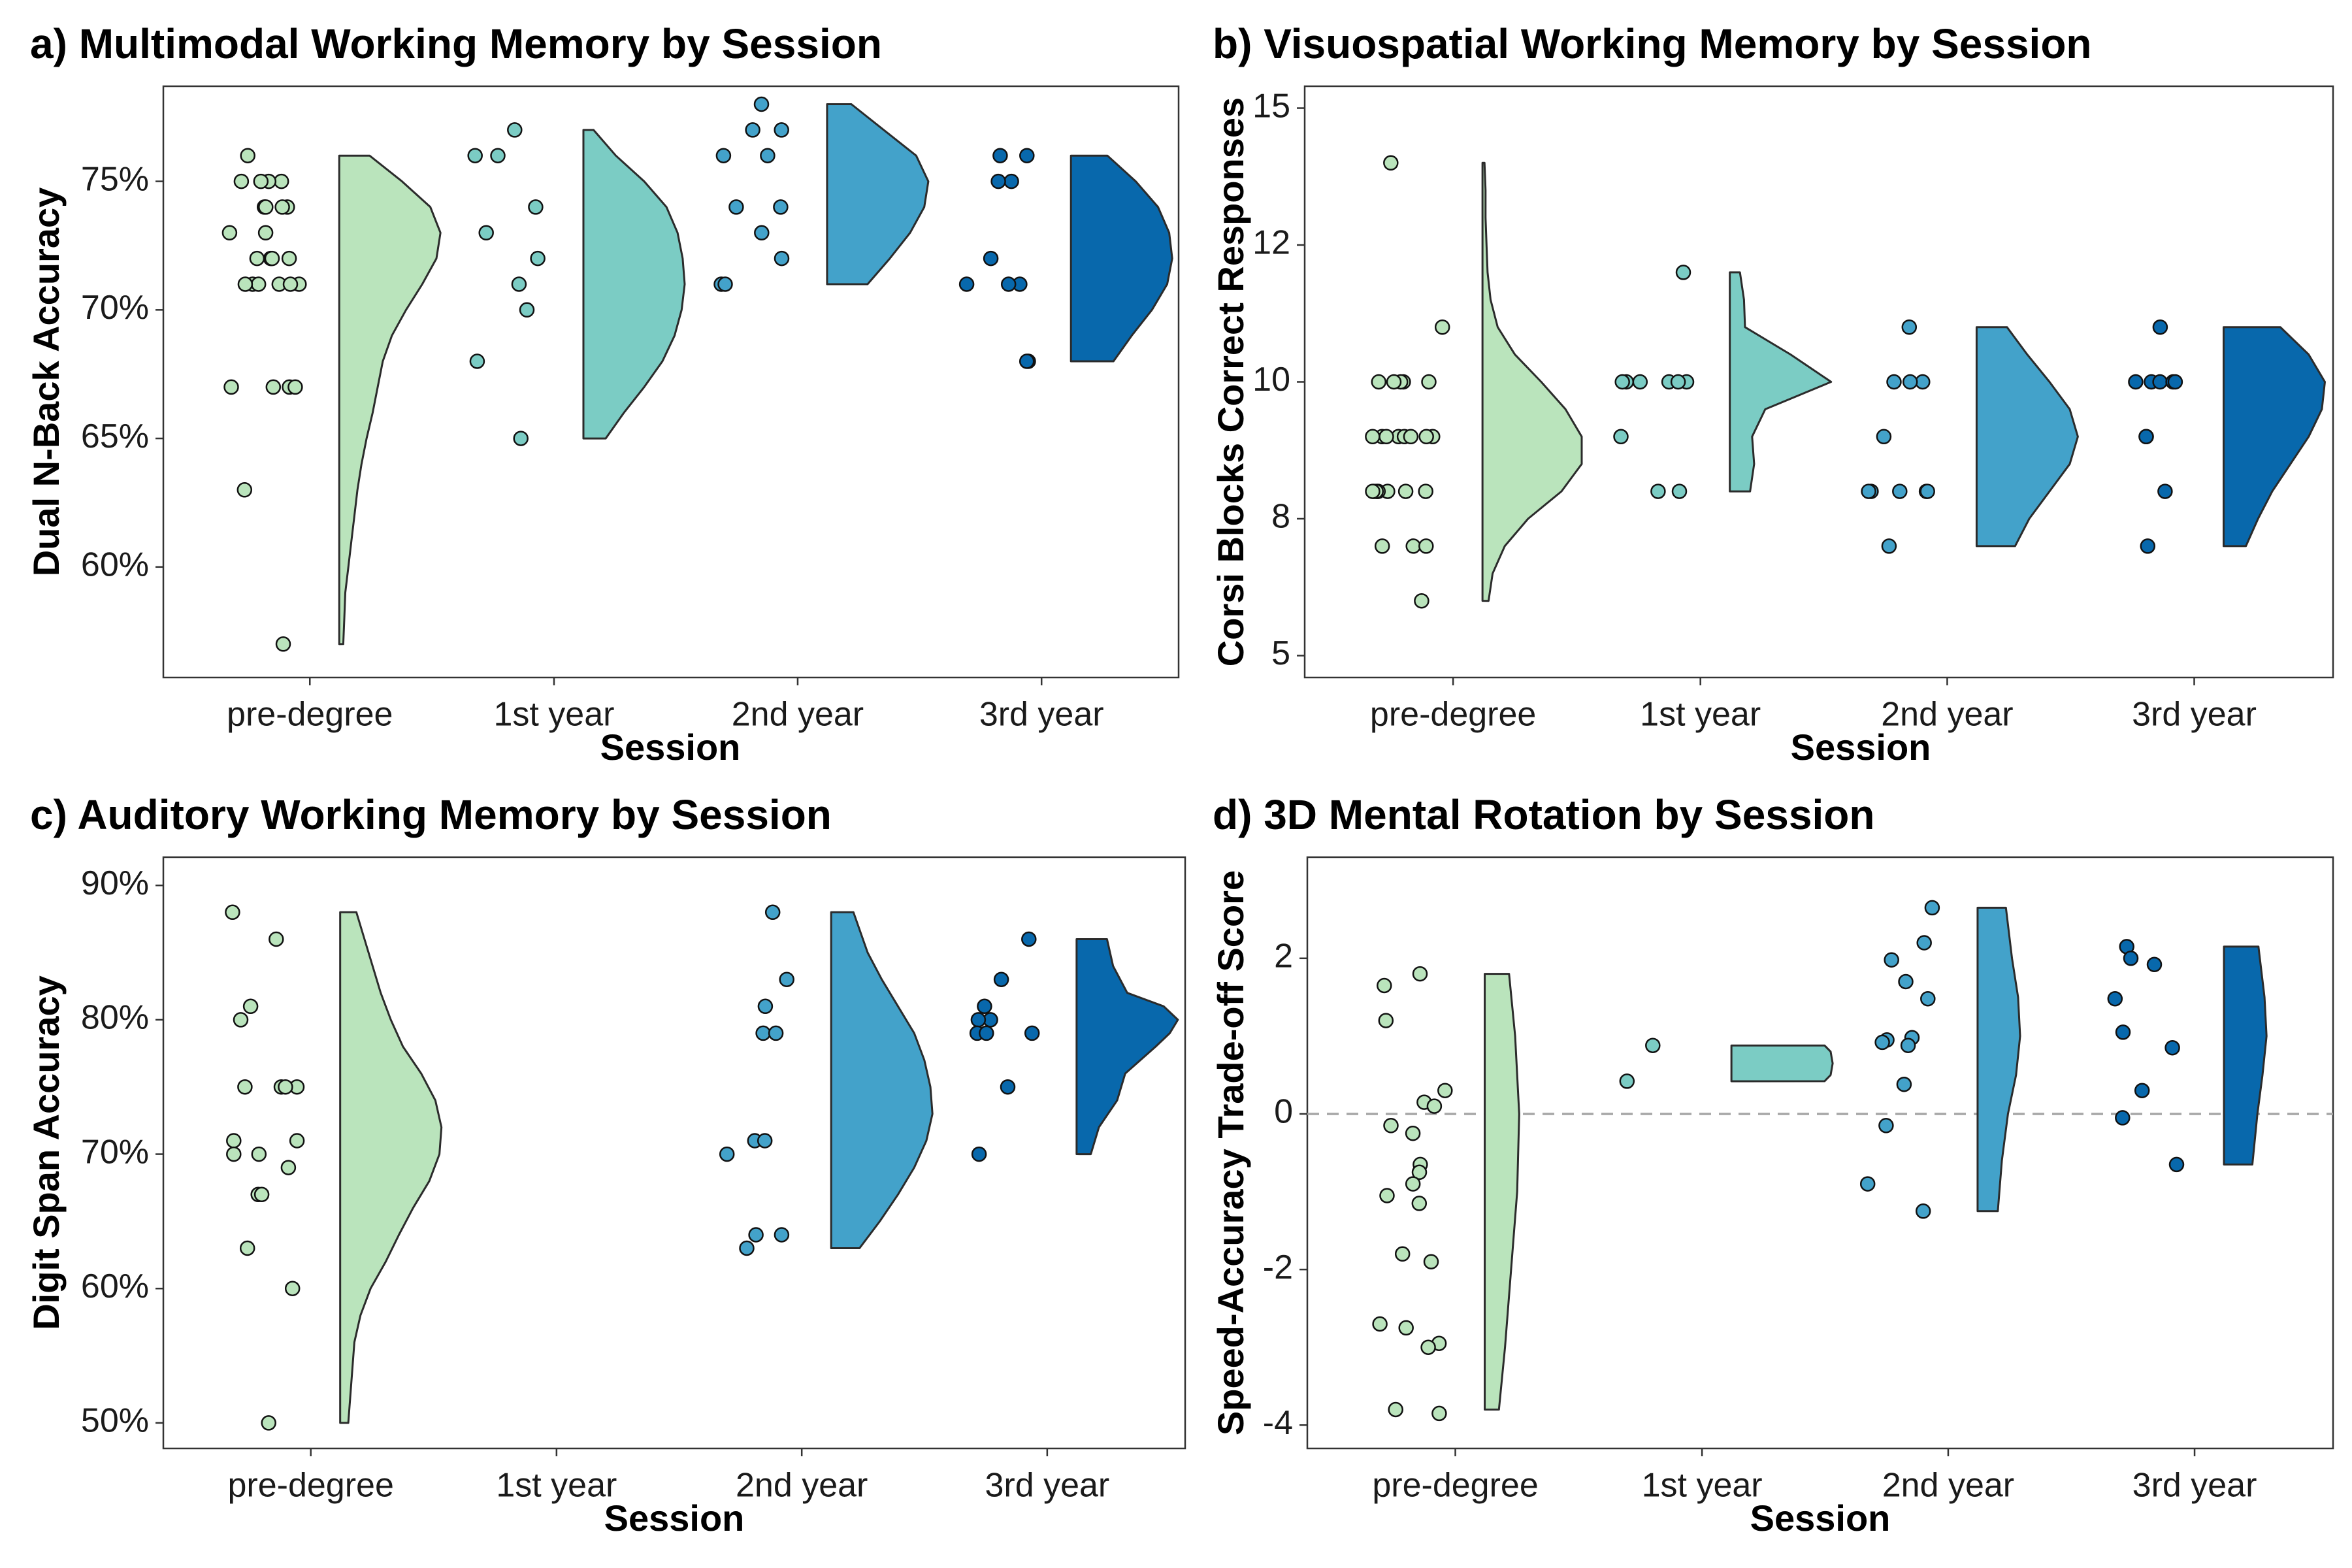 This screenshot has height=1568, width=2352. Describe the element at coordinates (1230, 1152) in the screenshot. I see `y-axis-title: Speed-Accuracy Trade-off Score` at that location.